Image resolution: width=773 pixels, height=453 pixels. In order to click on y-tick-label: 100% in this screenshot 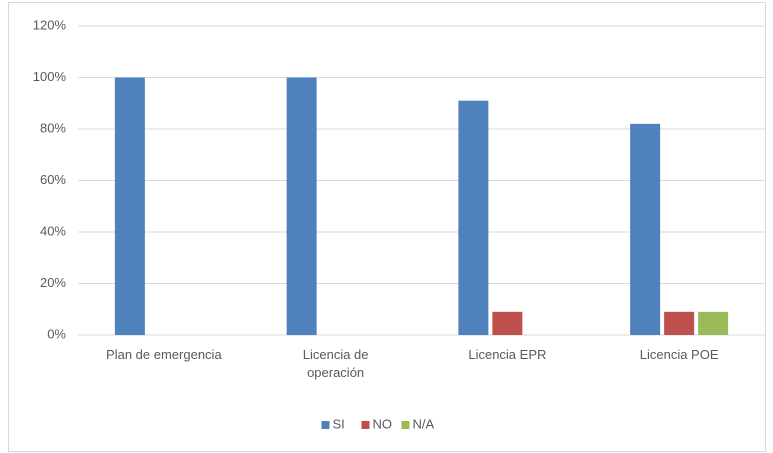, I will do `click(50, 76)`.